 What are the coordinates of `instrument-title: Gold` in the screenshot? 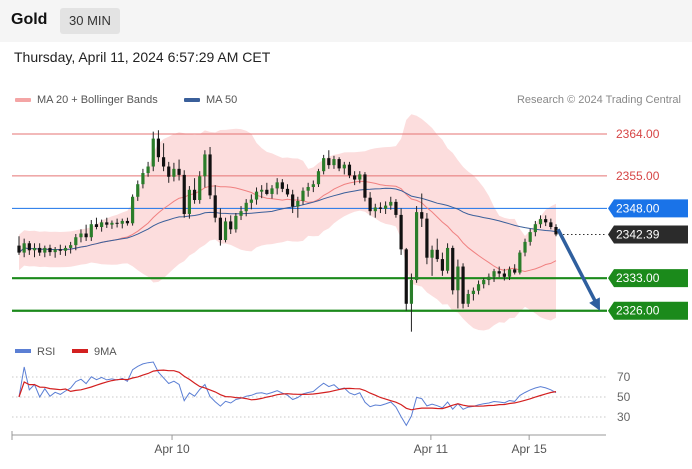 It's located at (29, 19).